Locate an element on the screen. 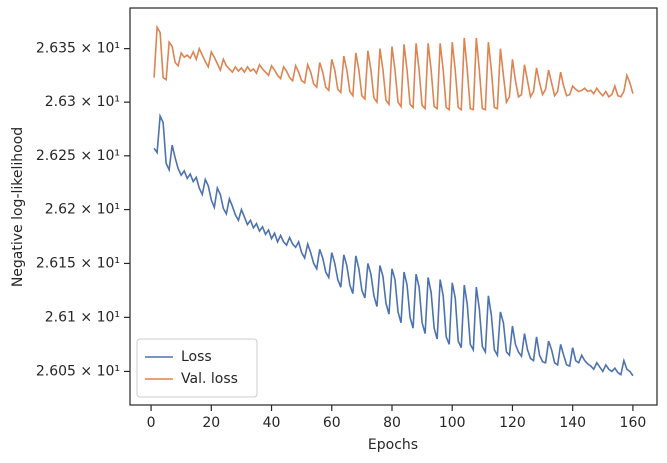 The image size is (667, 463). x-tick-label: 0 is located at coordinates (151, 423).